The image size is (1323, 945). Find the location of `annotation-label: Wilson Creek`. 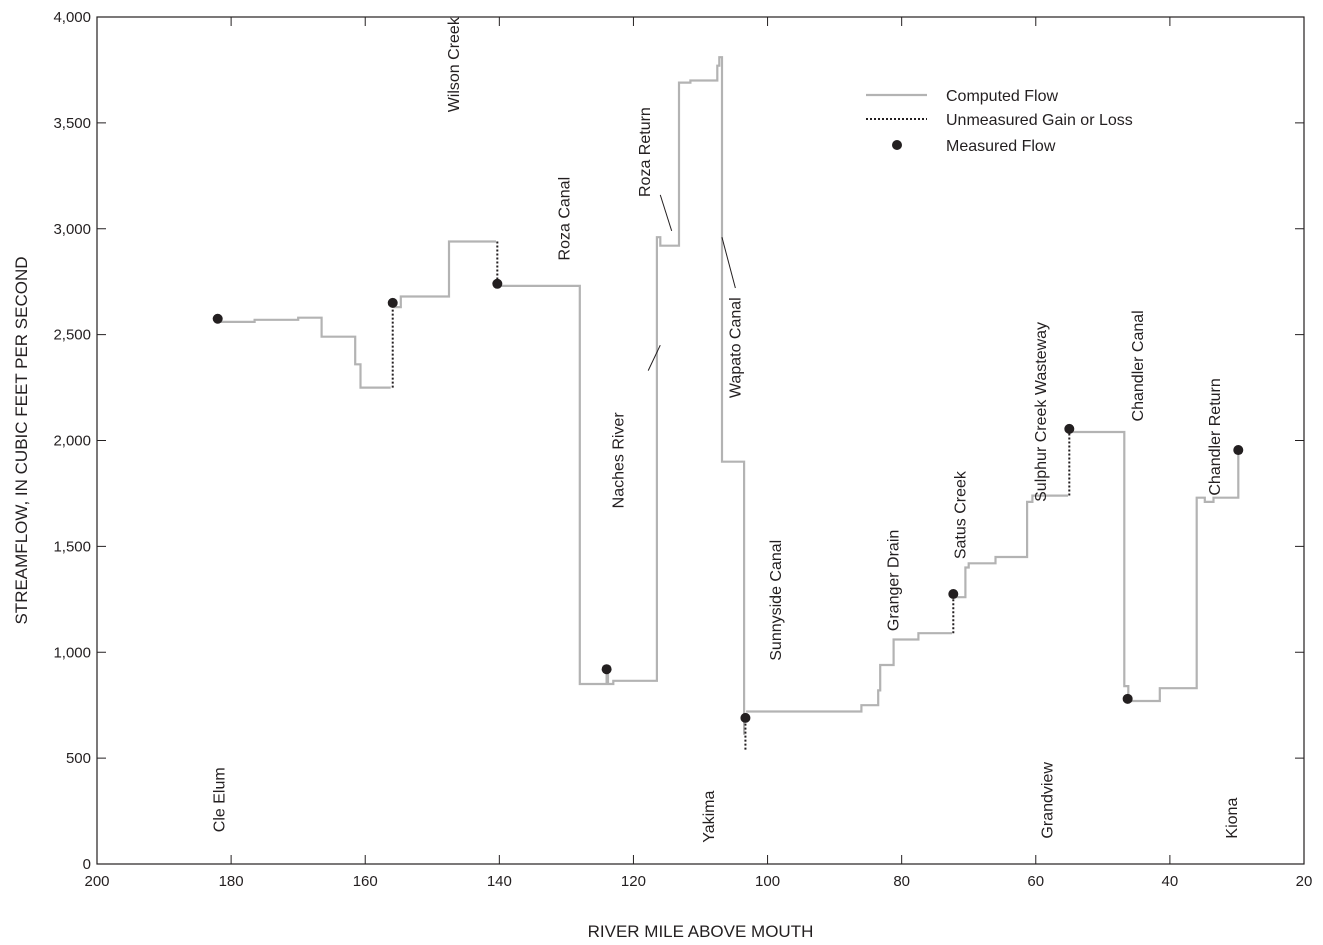

annotation-label: Wilson Creek is located at coordinates (454, 64).